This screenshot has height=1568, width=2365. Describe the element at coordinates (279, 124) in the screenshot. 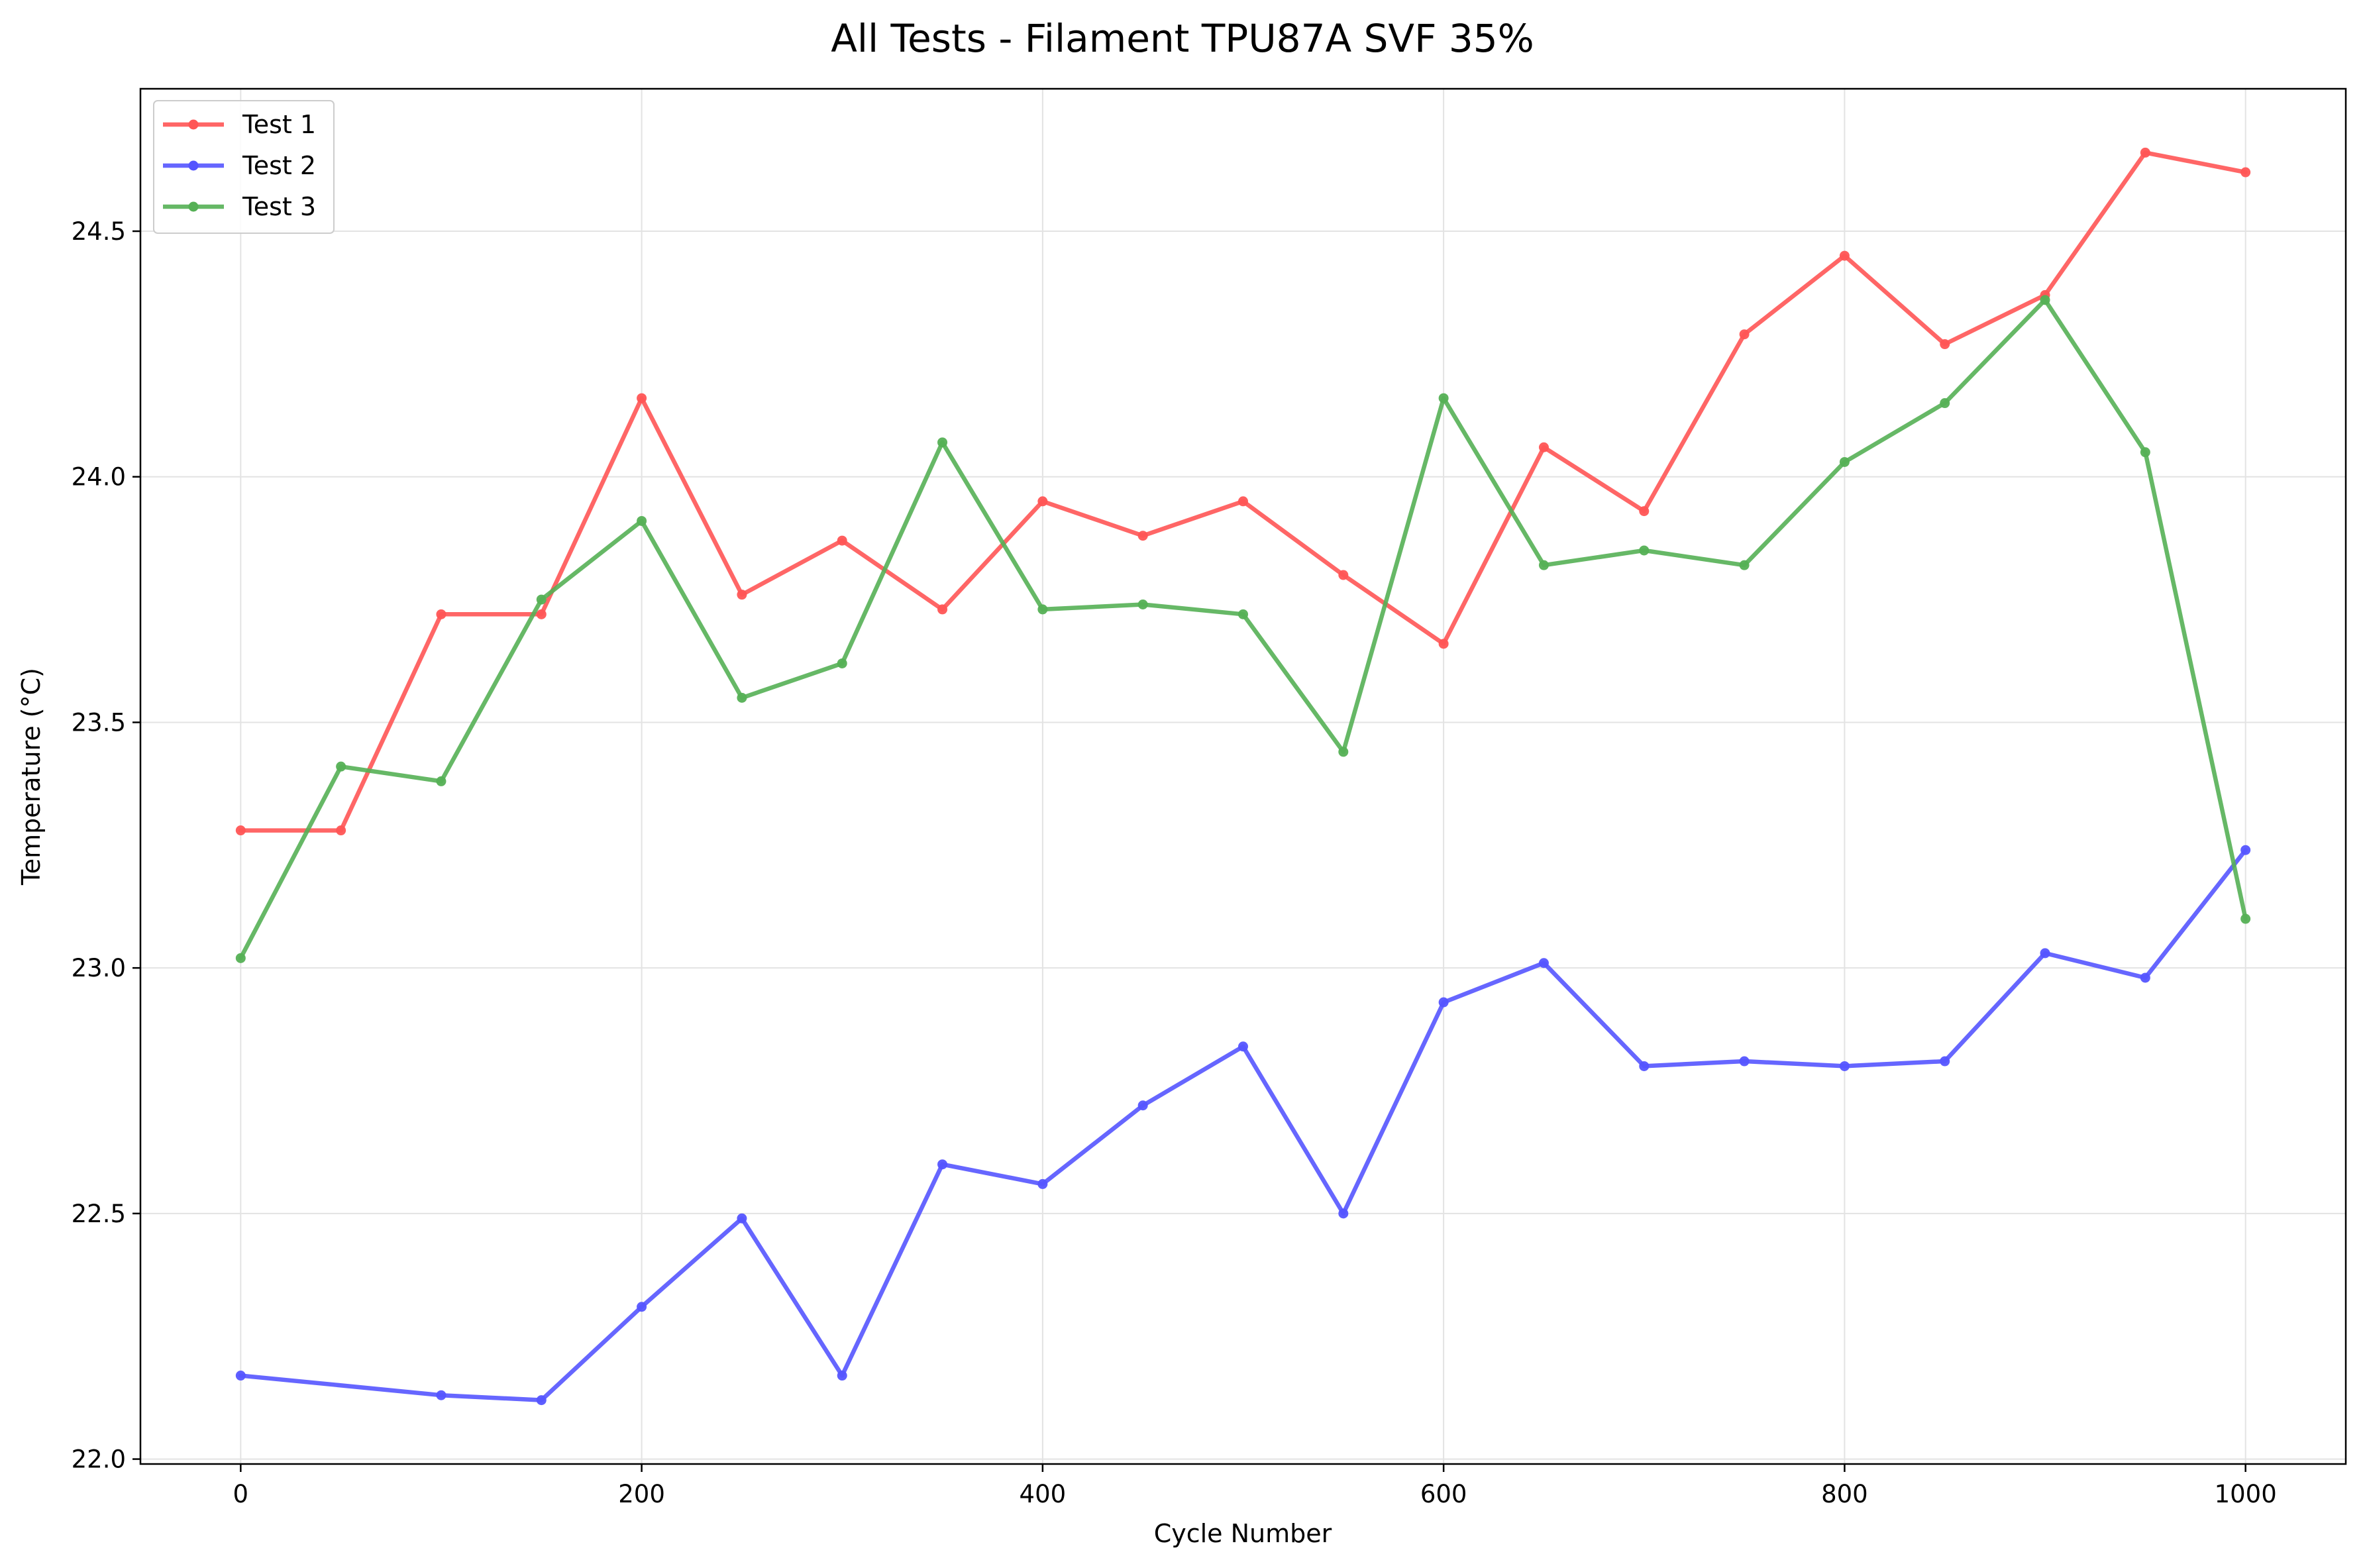

I see `legend-label: Test 1` at that location.